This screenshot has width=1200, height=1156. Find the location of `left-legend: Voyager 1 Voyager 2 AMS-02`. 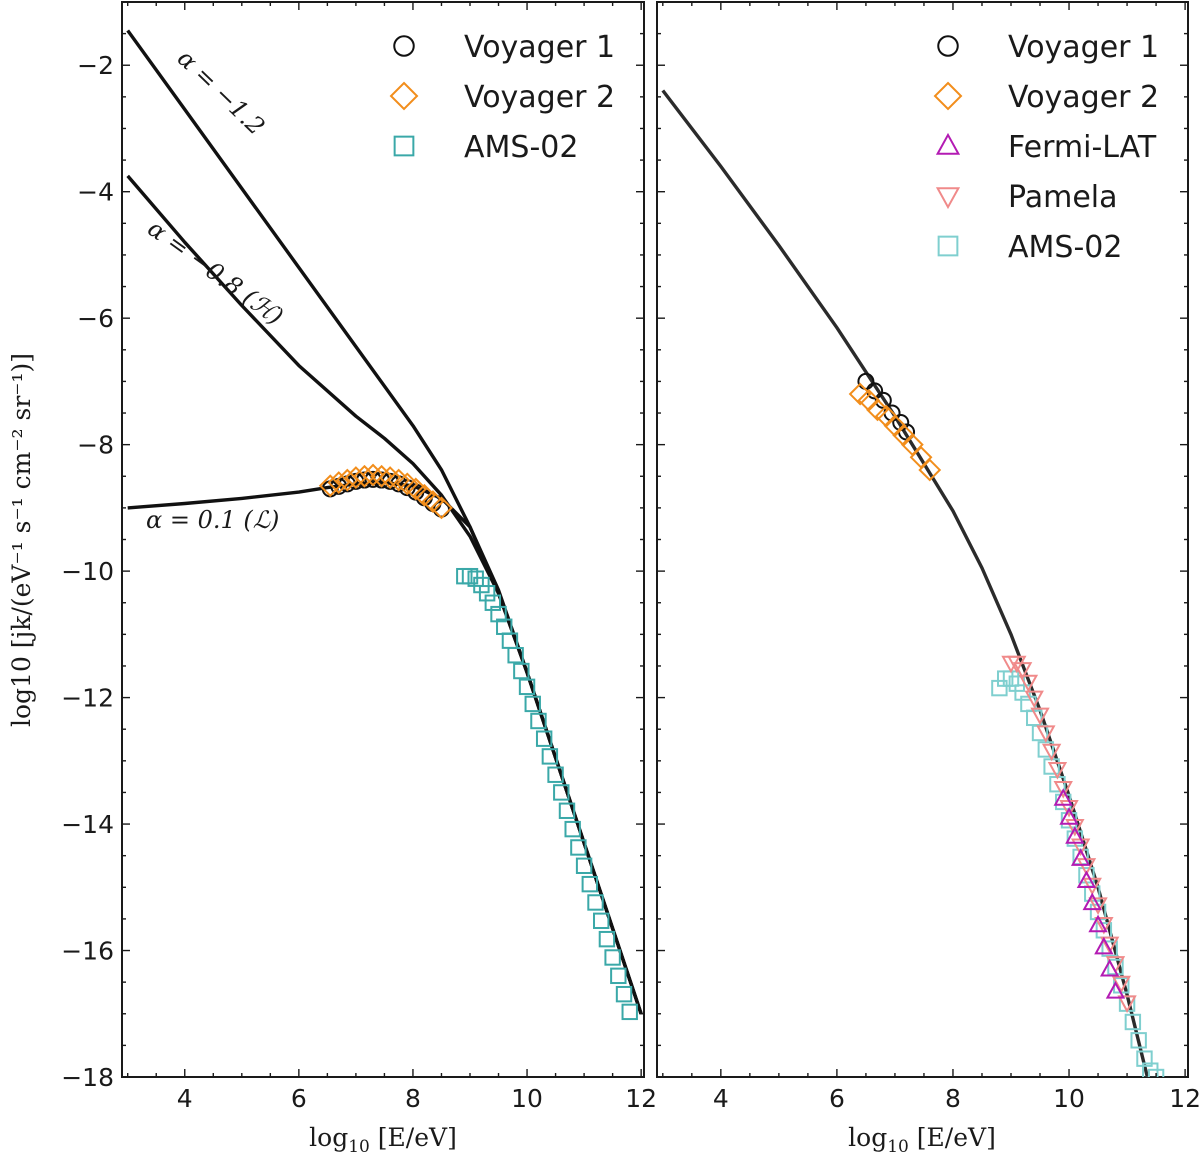

left-legend: Voyager 1 Voyager 2 AMS-02 is located at coordinates (502, 97).